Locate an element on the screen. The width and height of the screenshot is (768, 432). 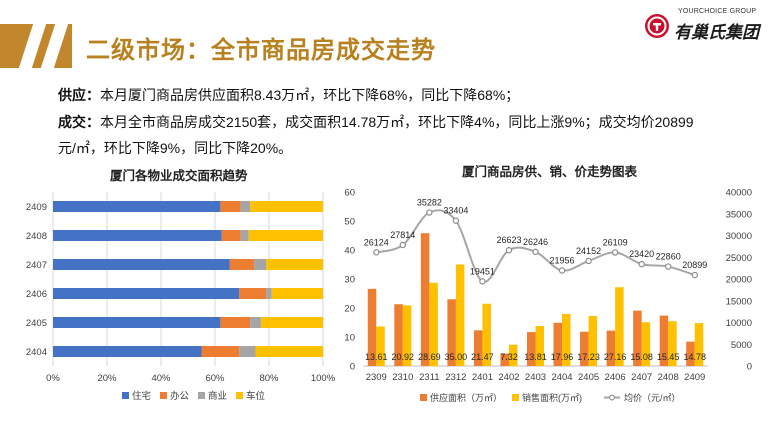
deal-text-line2: 元/㎡，环比下降9%，同比下降20%。 is located at coordinates (175, 148).